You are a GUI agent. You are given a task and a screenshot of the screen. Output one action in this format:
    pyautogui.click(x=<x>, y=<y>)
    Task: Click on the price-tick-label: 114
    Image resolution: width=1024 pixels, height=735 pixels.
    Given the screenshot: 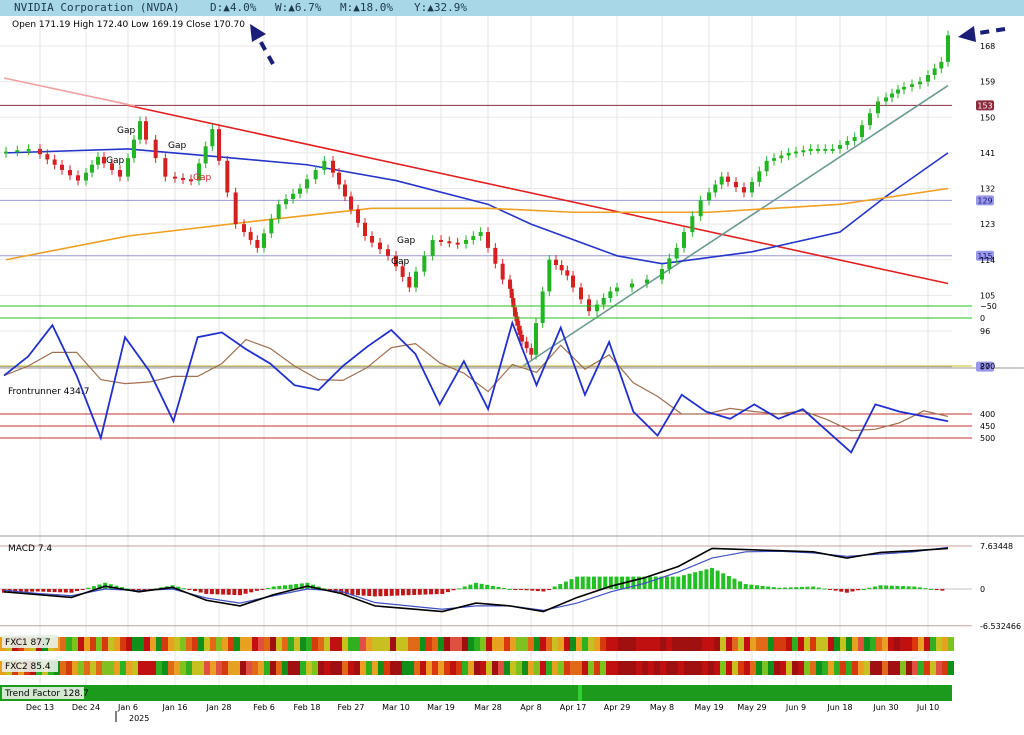 What is the action you would take?
    pyautogui.click(x=987, y=260)
    